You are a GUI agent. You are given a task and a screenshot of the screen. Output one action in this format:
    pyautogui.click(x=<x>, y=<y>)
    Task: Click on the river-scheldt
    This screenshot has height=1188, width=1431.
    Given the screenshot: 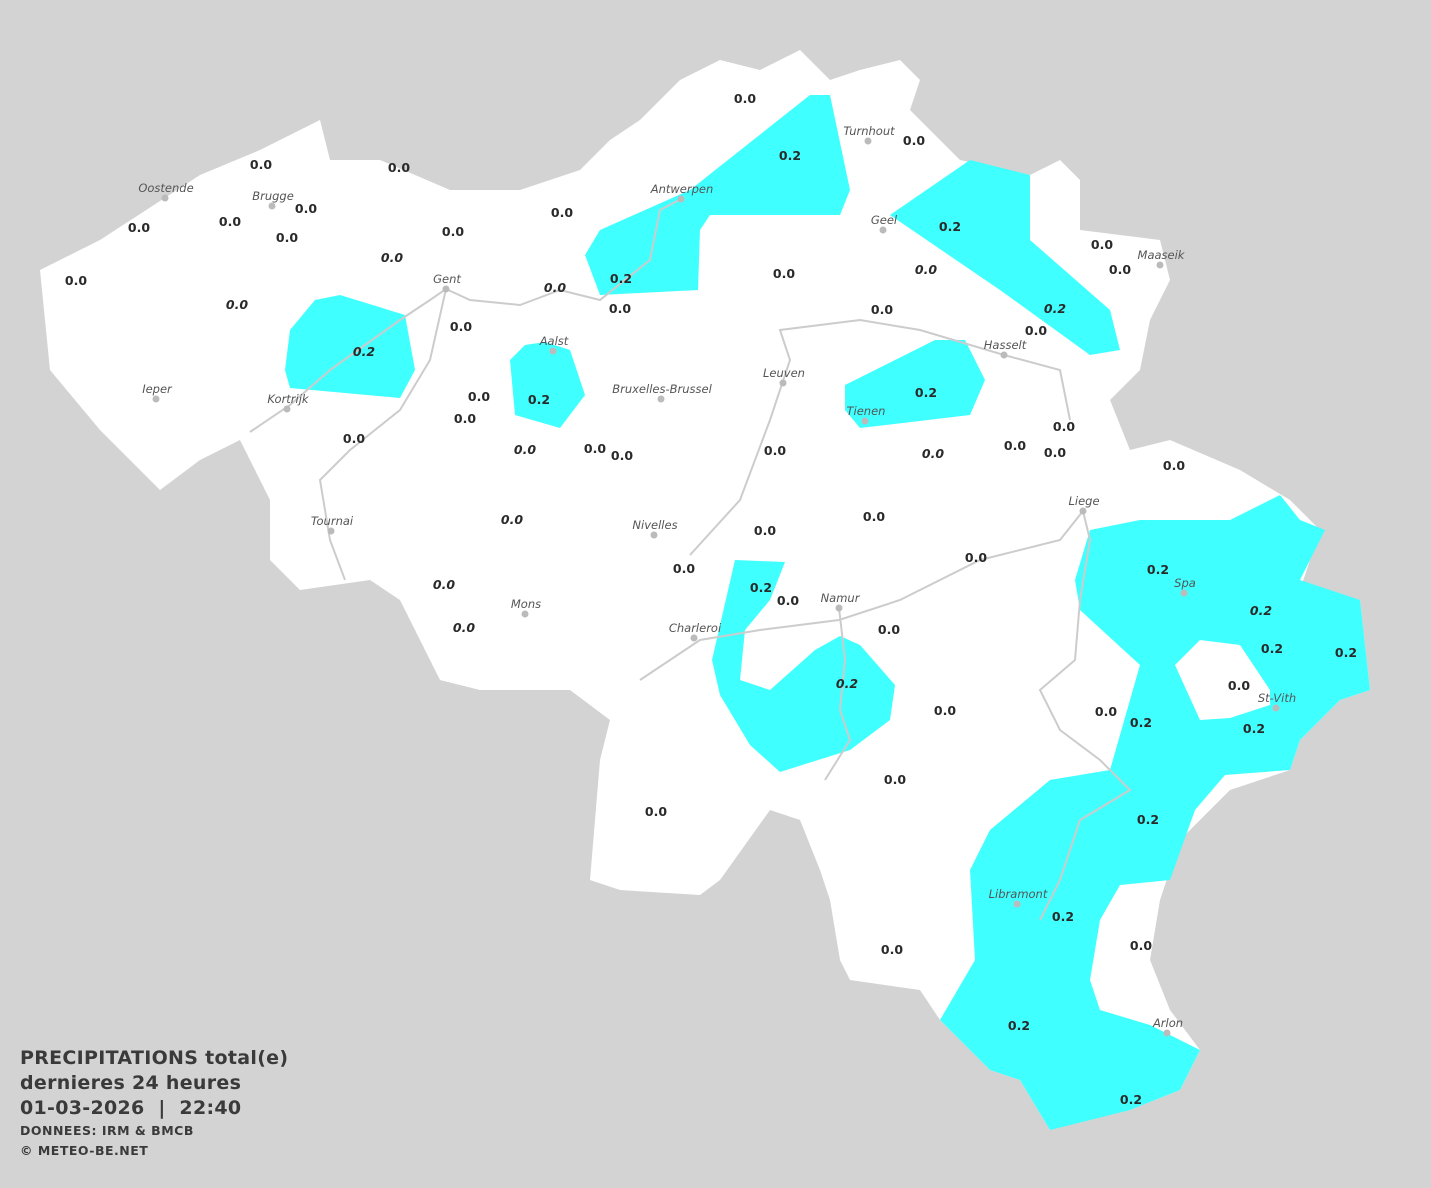 What is the action you would take?
    pyautogui.click(x=465, y=315)
    